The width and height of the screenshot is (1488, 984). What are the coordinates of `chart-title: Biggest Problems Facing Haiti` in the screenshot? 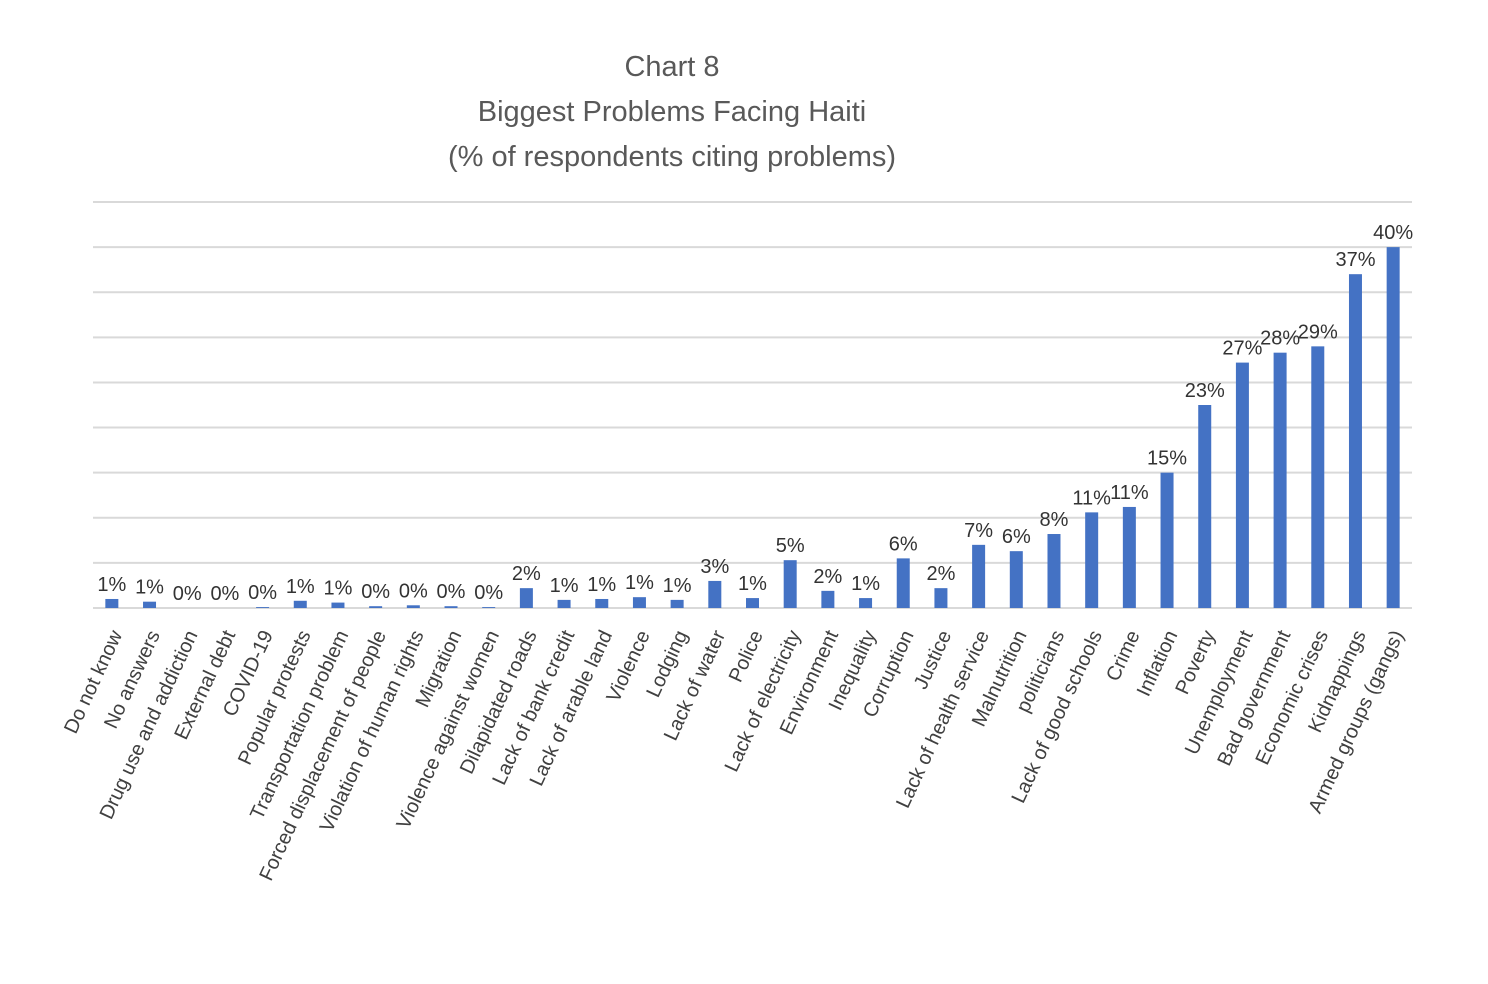 It's located at (672, 112).